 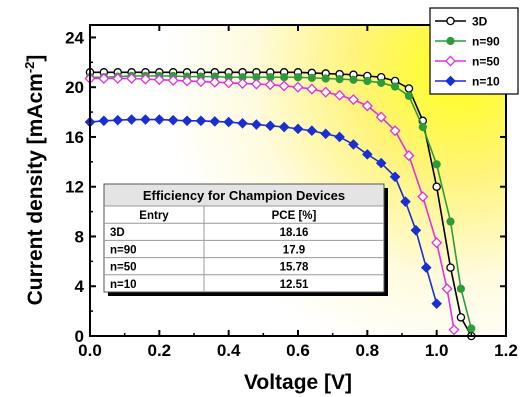 What do you see at coordinates (461, 22) in the screenshot?
I see `legend-item: 3D` at bounding box center [461, 22].